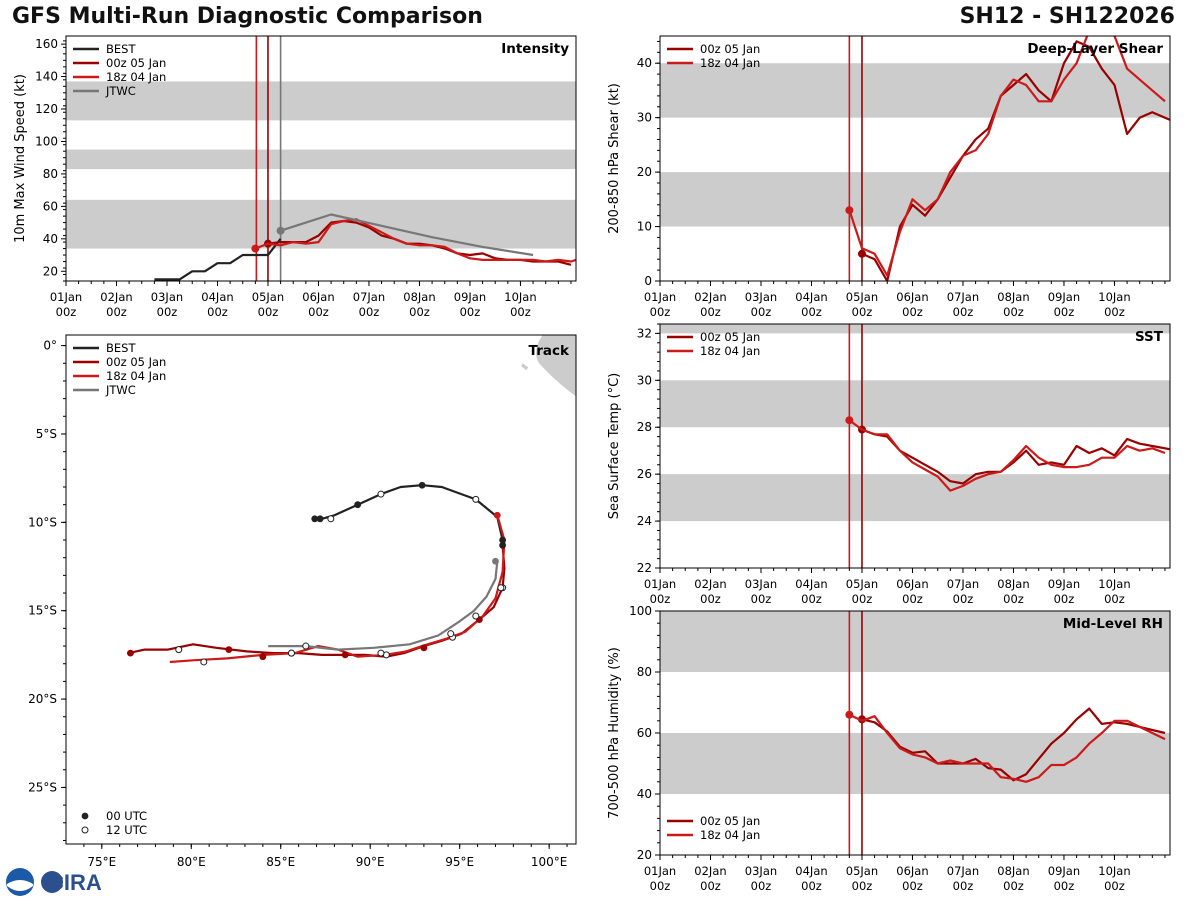 The height and width of the screenshot is (900, 1200). Describe the element at coordinates (318, 297) in the screenshot. I see `intensity-xtick-label: 06Jan` at that location.